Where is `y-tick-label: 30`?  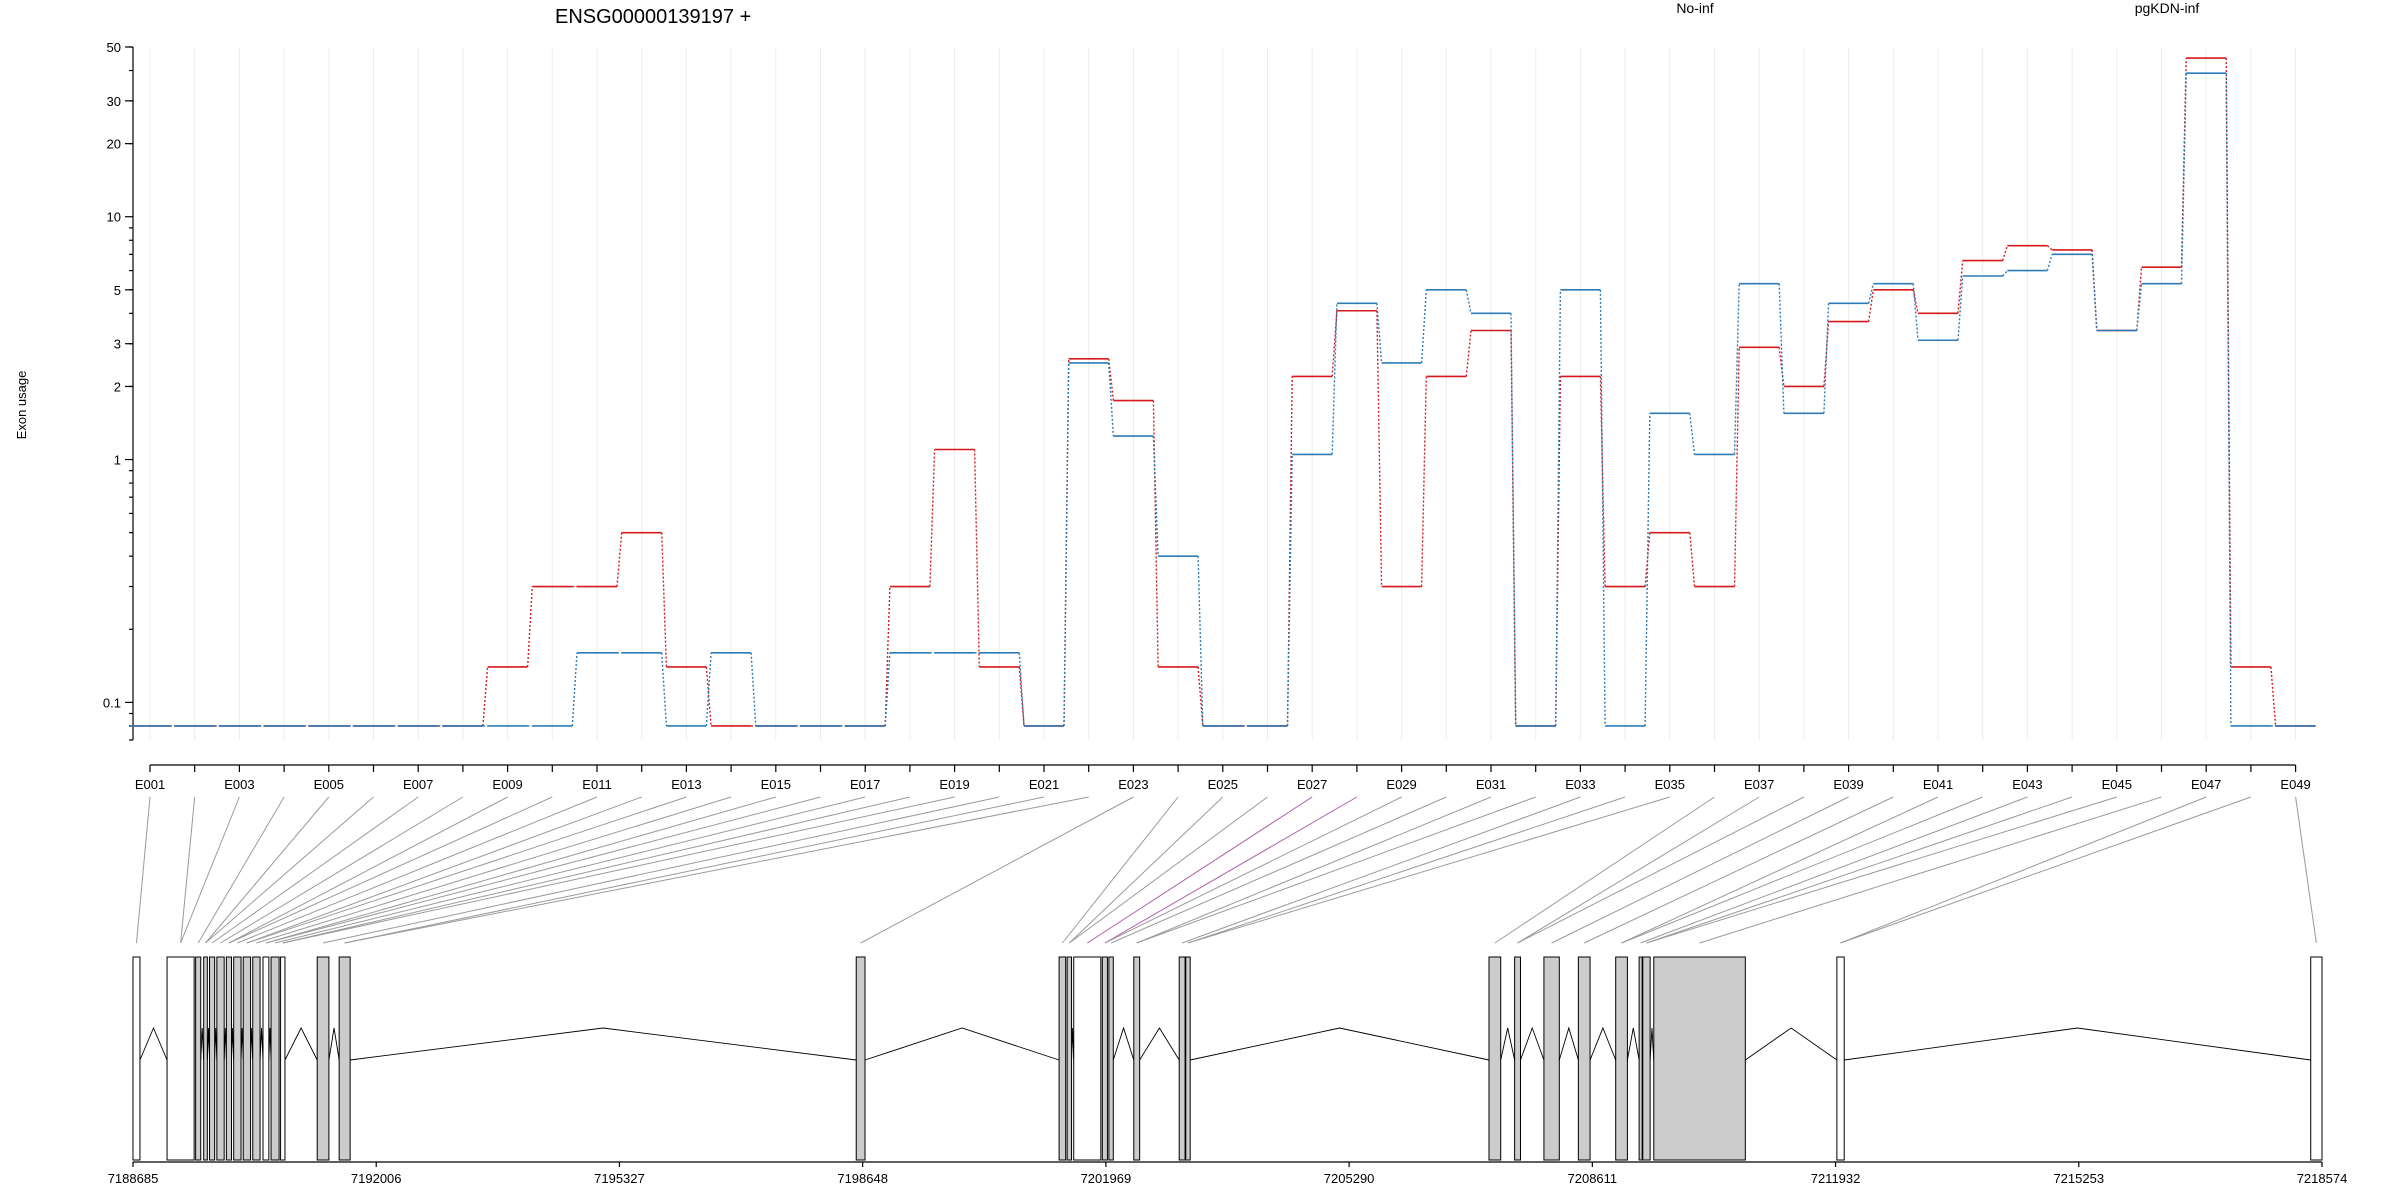
y-tick-label: 30 is located at coordinates (114, 101).